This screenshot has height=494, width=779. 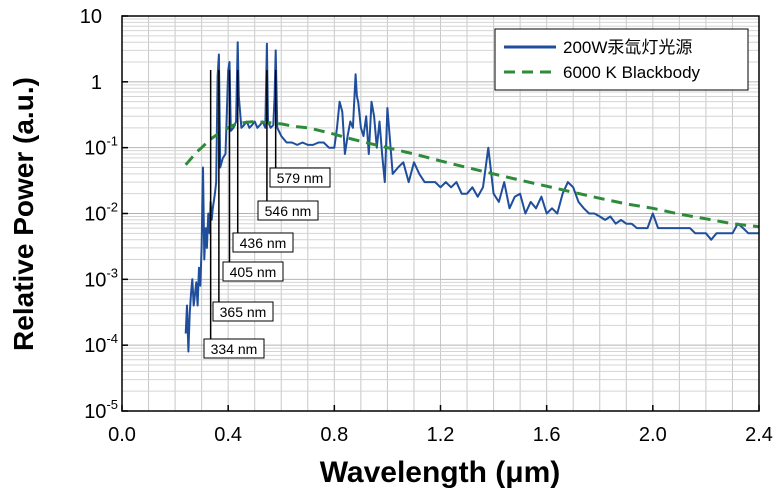 I want to click on x-axis-ticks: 0.0 0.4 0.8 1.2 1.6 2.0 2.4, so click(x=440, y=425).